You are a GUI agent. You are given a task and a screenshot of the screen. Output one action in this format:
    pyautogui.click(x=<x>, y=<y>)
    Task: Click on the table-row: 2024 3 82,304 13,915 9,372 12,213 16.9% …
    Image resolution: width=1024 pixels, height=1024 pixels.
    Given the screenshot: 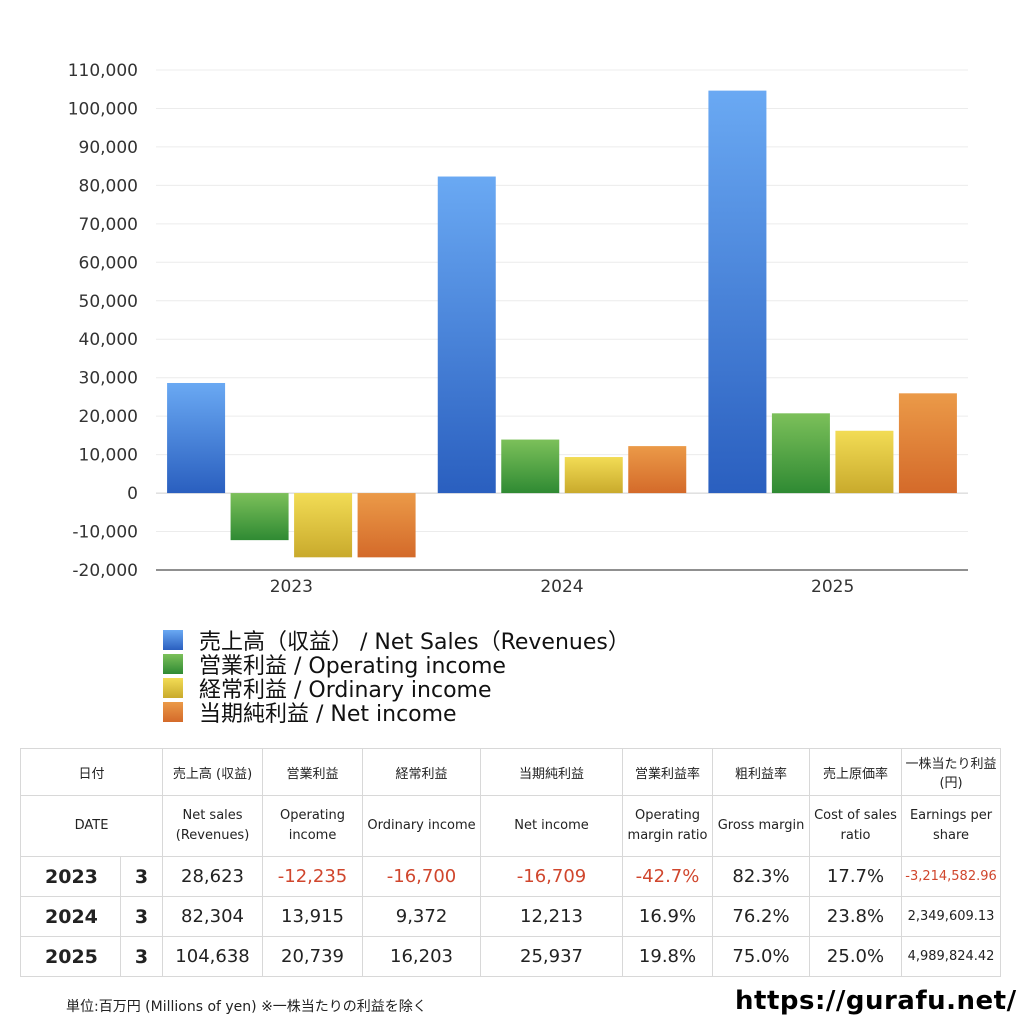 What is the action you would take?
    pyautogui.click(x=511, y=916)
    